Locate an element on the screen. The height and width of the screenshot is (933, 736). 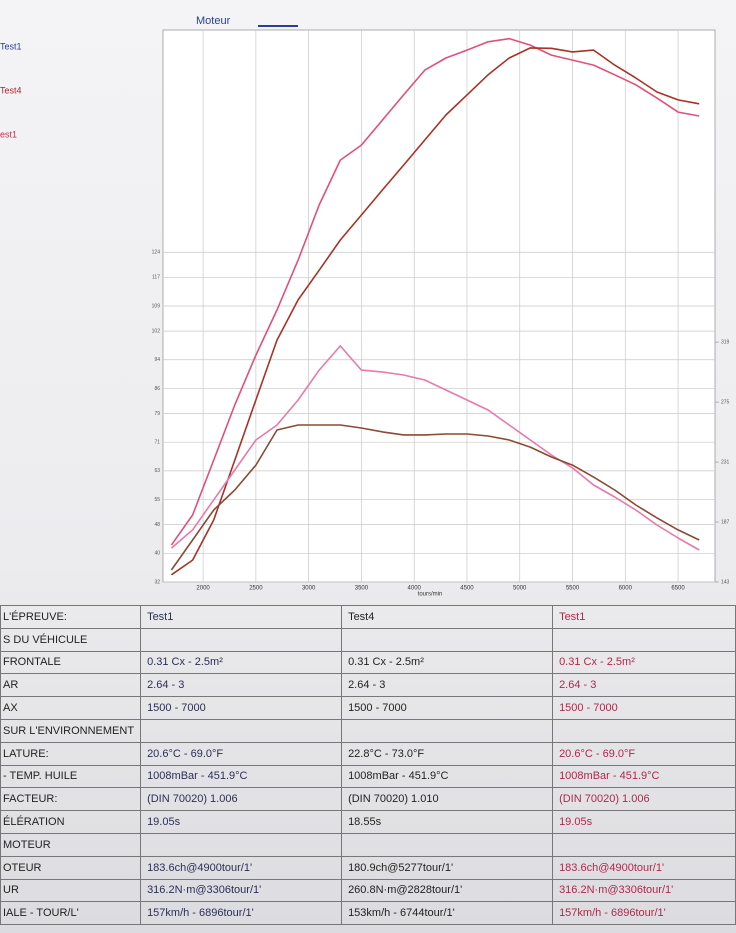
row-label: FACTEUR: is located at coordinates (71, 799).